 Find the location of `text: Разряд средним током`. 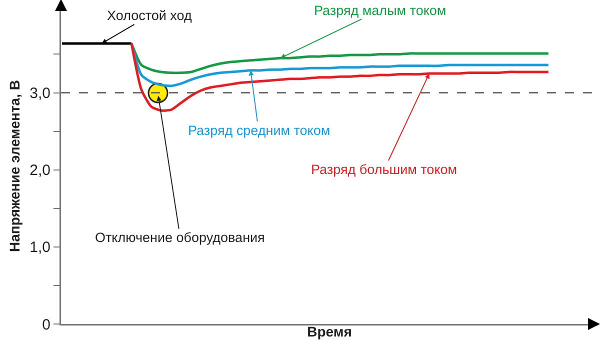

text: Разряд средним током is located at coordinates (259, 130).